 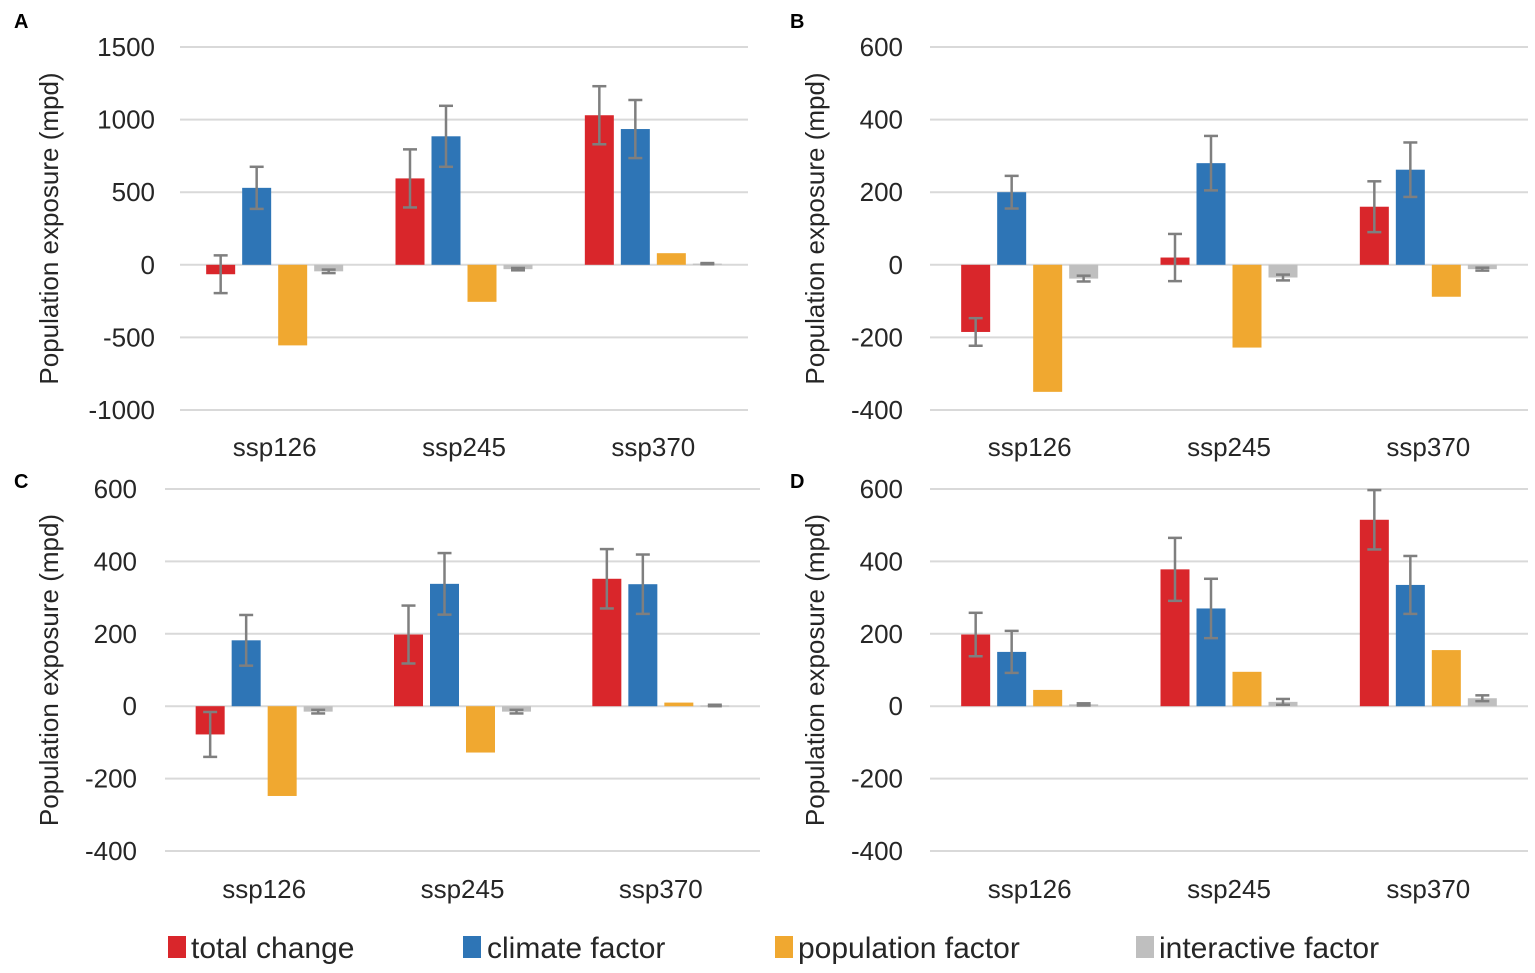 I want to click on y-tick-label: 1500, so click(x=126, y=47).